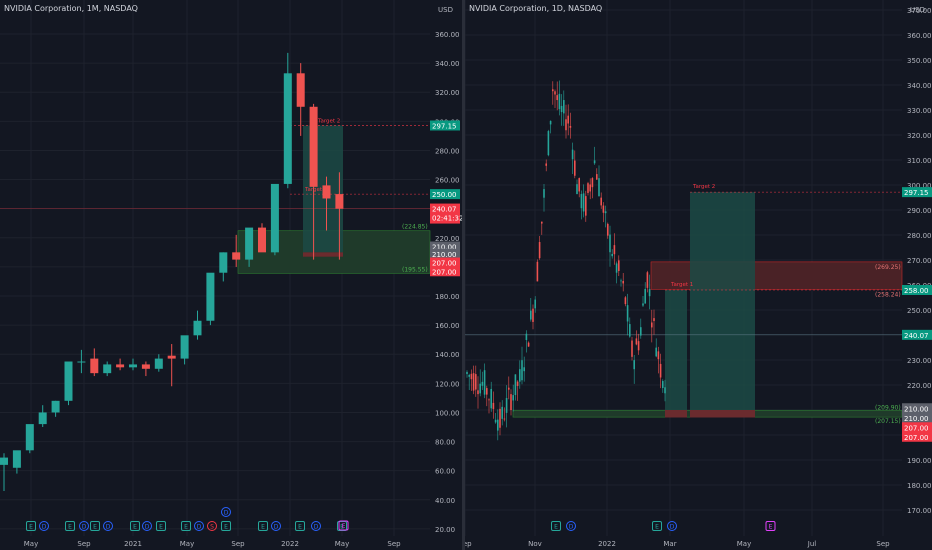 The width and height of the screenshot is (932, 550). I want to click on split-marker-icon, so click(212, 526).